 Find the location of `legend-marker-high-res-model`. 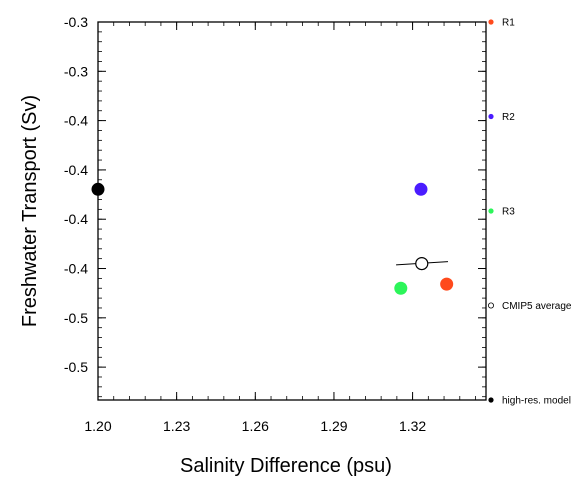

legend-marker-high-res-model is located at coordinates (491, 400).